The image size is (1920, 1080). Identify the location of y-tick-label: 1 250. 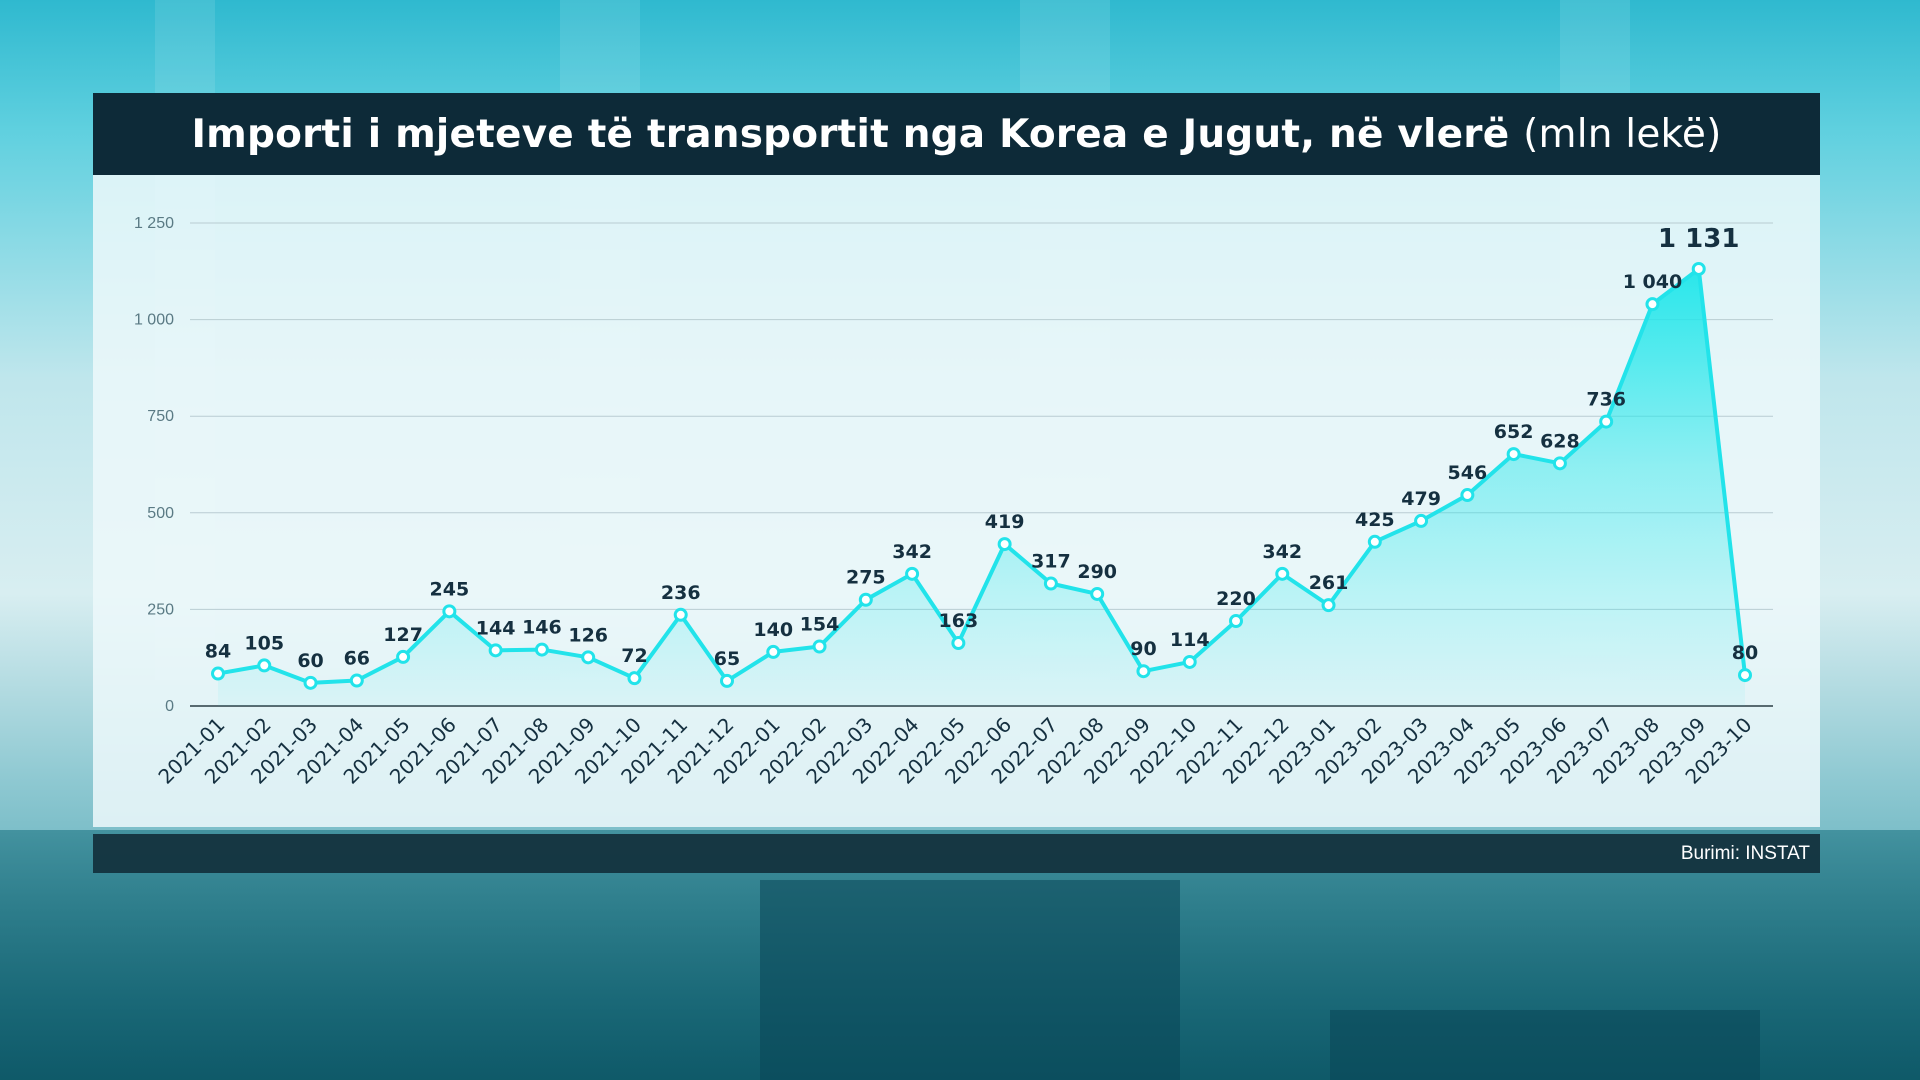
(154, 223).